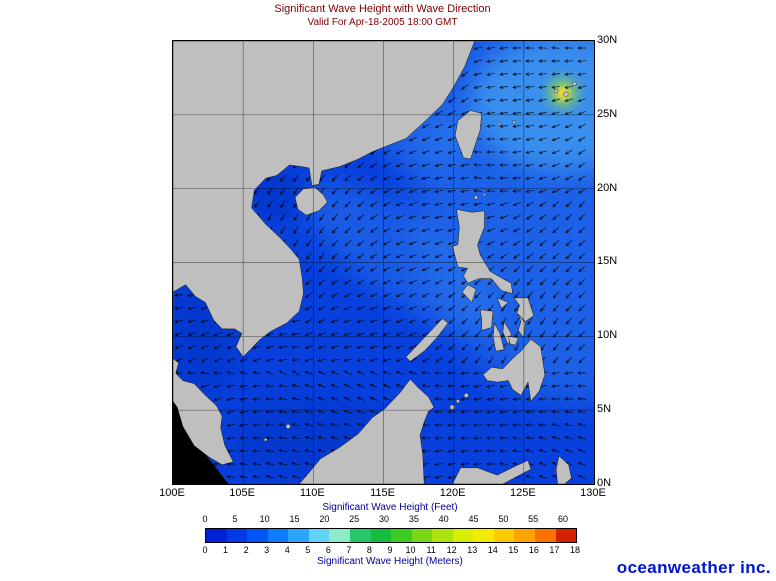  Describe the element at coordinates (431, 550) in the screenshot. I see `meters-tick-label: 11` at that location.